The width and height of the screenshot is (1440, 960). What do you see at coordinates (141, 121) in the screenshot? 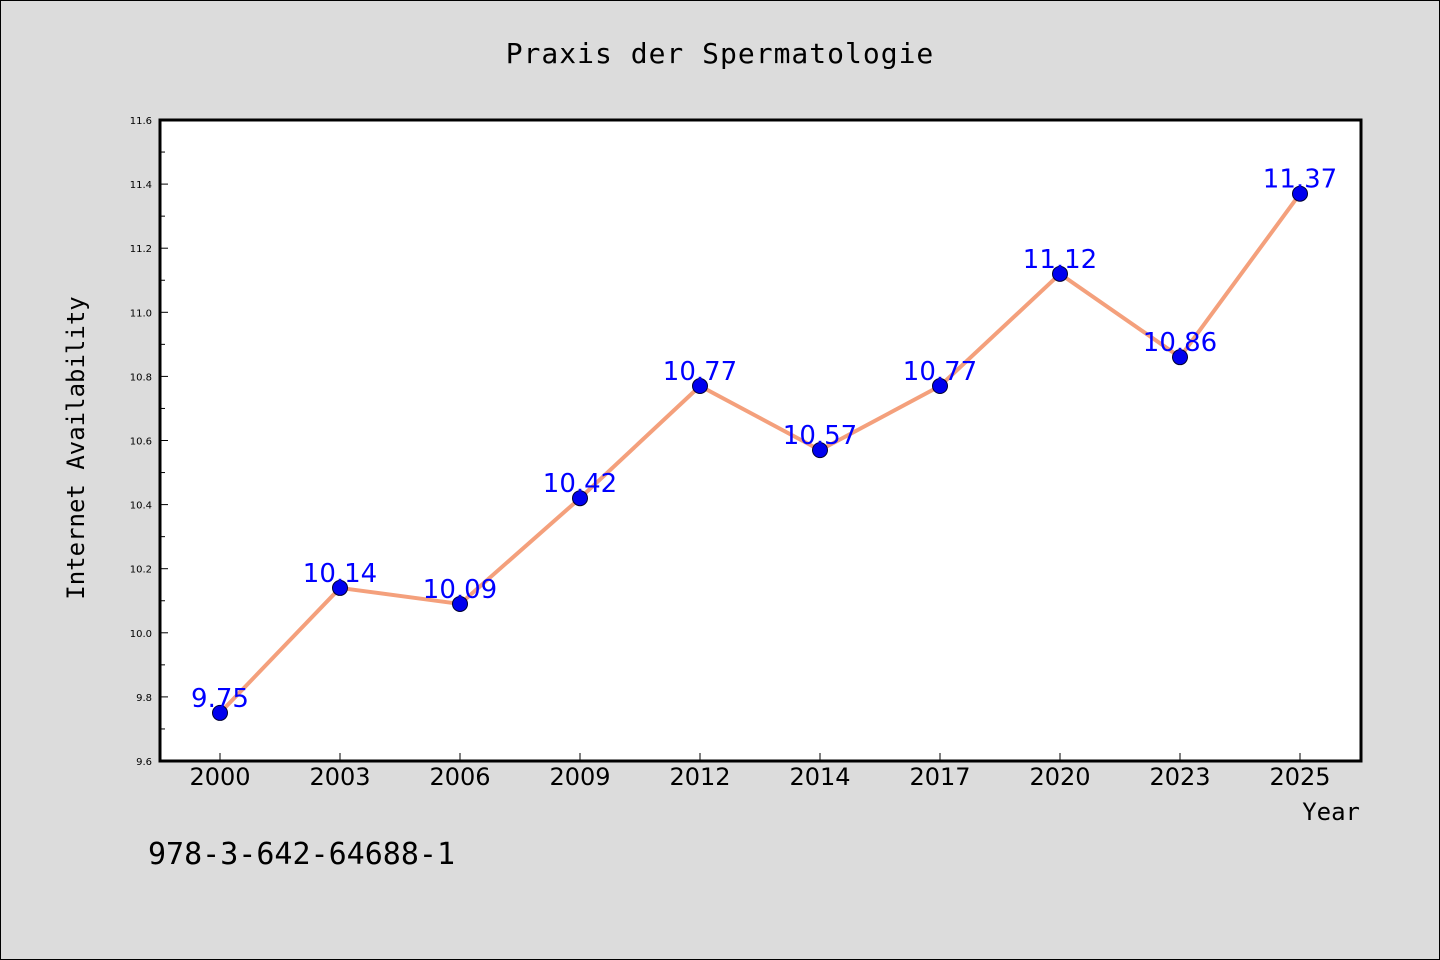
I see `y-tick-label: 11.6` at bounding box center [141, 121].